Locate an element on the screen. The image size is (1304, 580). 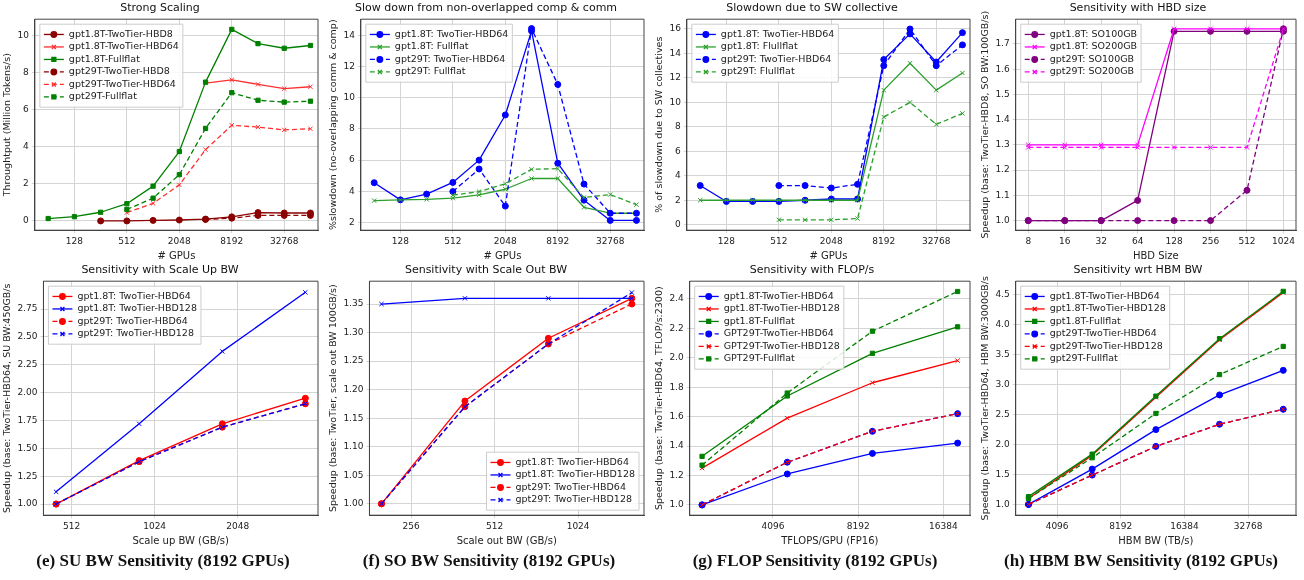
y-tick-label: 1.30 is located at coordinates (353, 331).